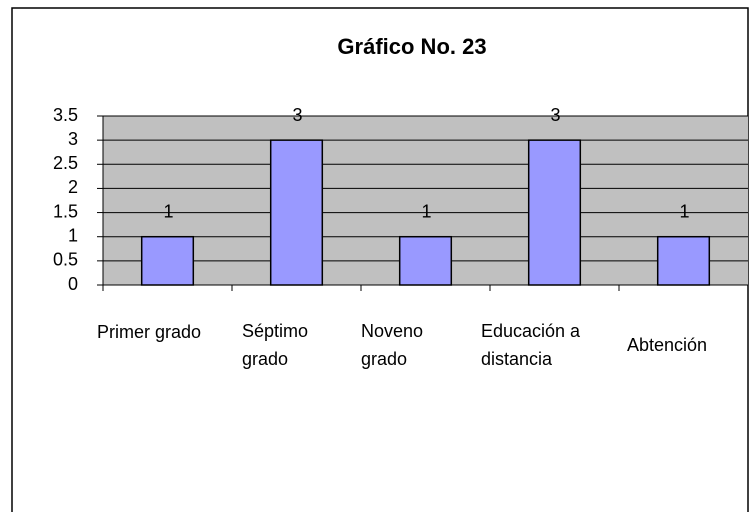  What do you see at coordinates (65, 260) in the screenshot?
I see `y-tick-label: 0.5` at bounding box center [65, 260].